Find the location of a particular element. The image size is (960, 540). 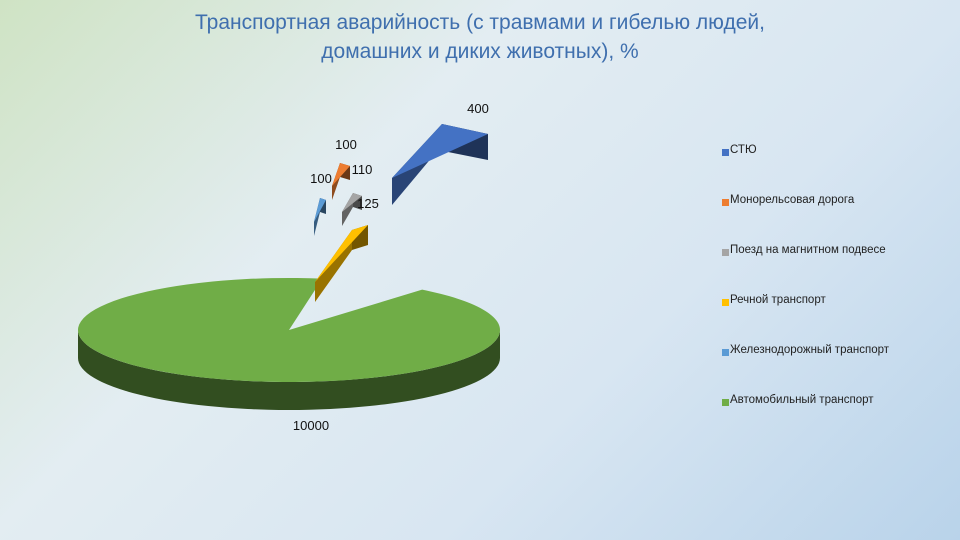

data-label: 400 is located at coordinates (478, 108).